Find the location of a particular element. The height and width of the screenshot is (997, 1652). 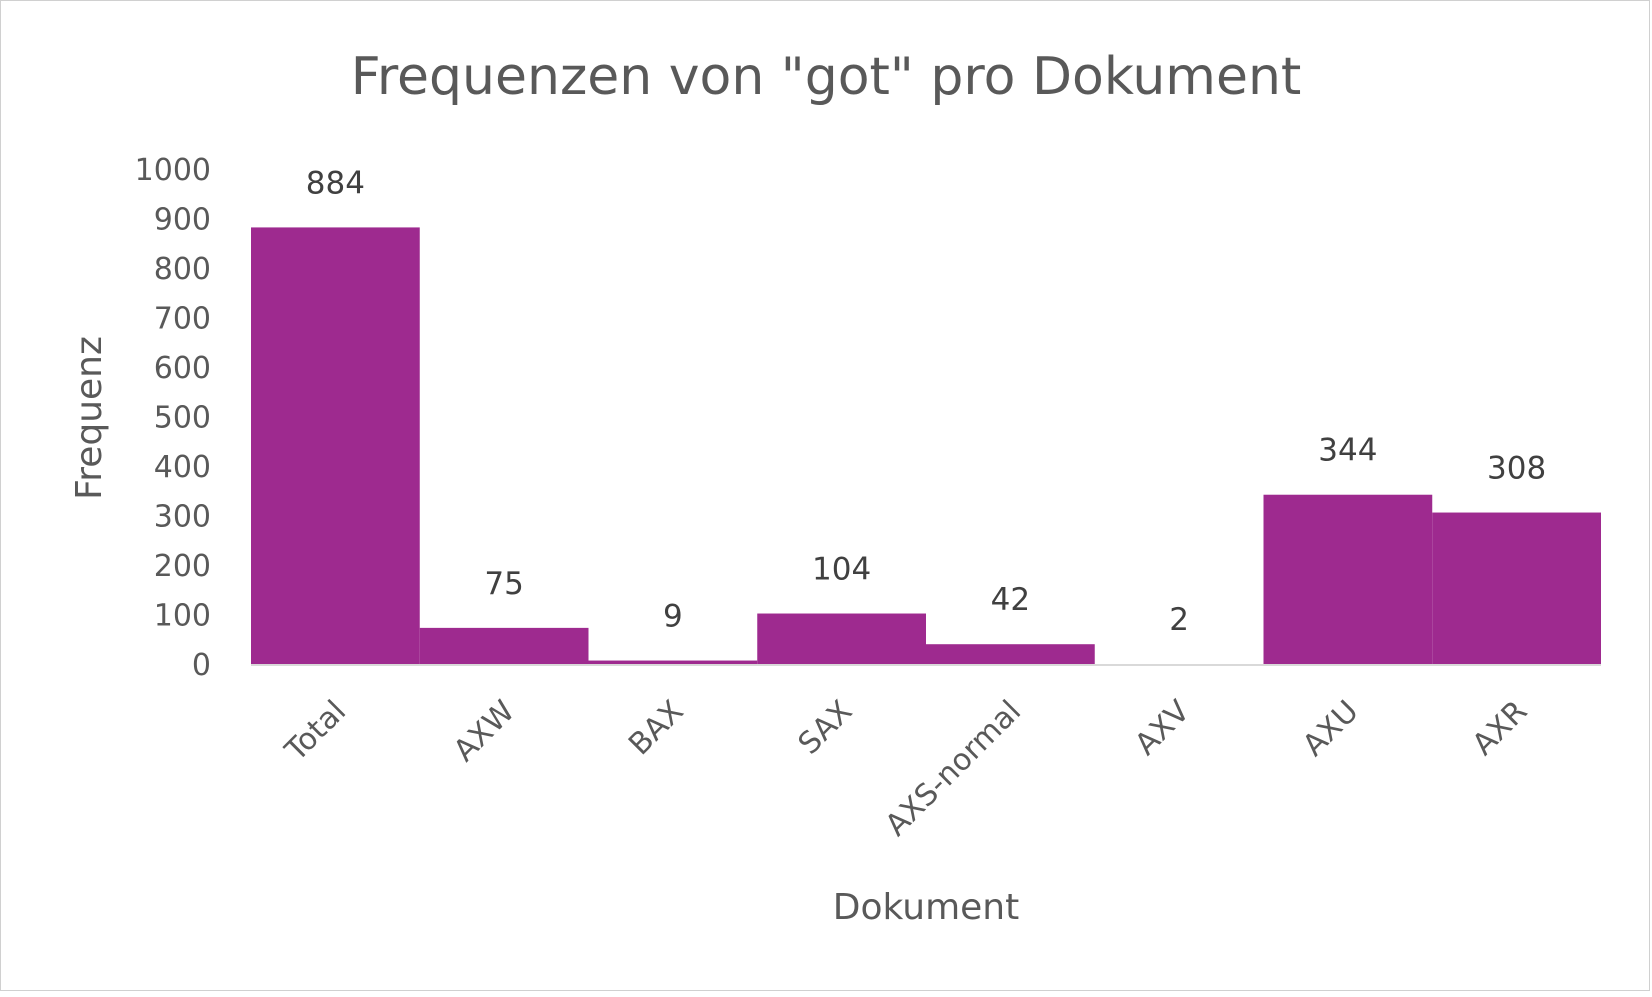

bar-total is located at coordinates (335, 446).